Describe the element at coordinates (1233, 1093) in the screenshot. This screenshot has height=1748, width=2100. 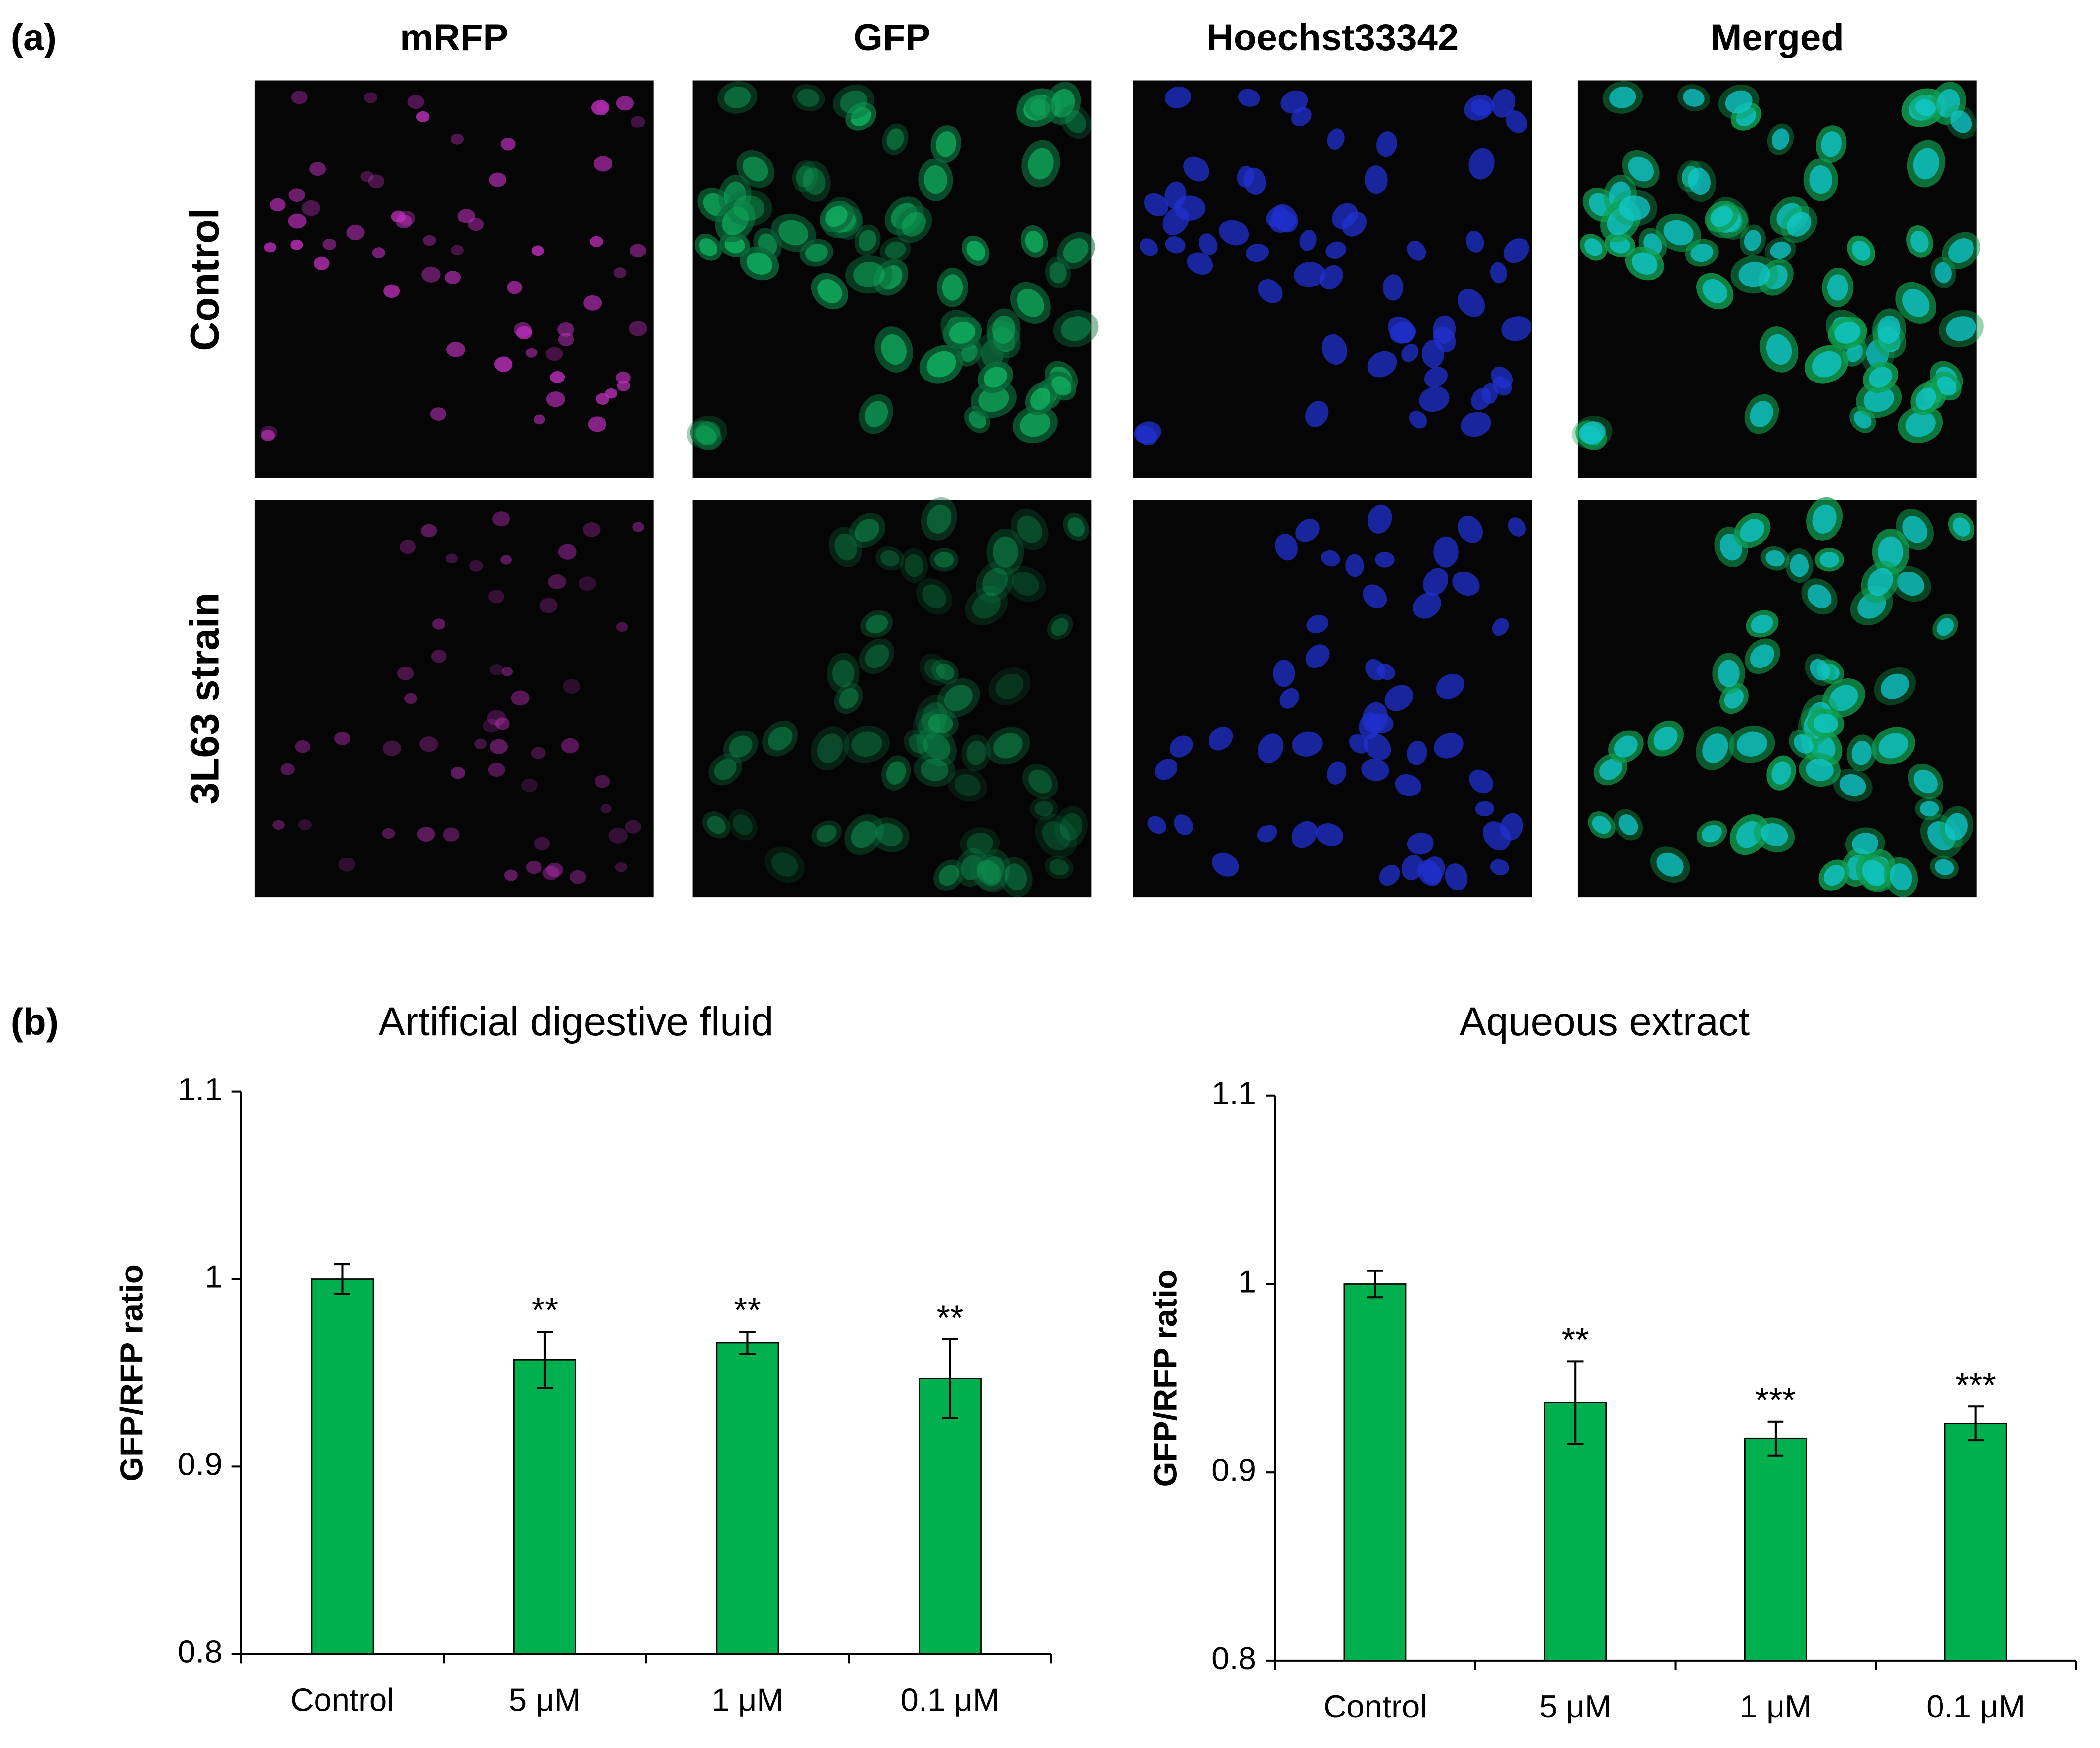
I see `y-tick-label: 1.1` at that location.